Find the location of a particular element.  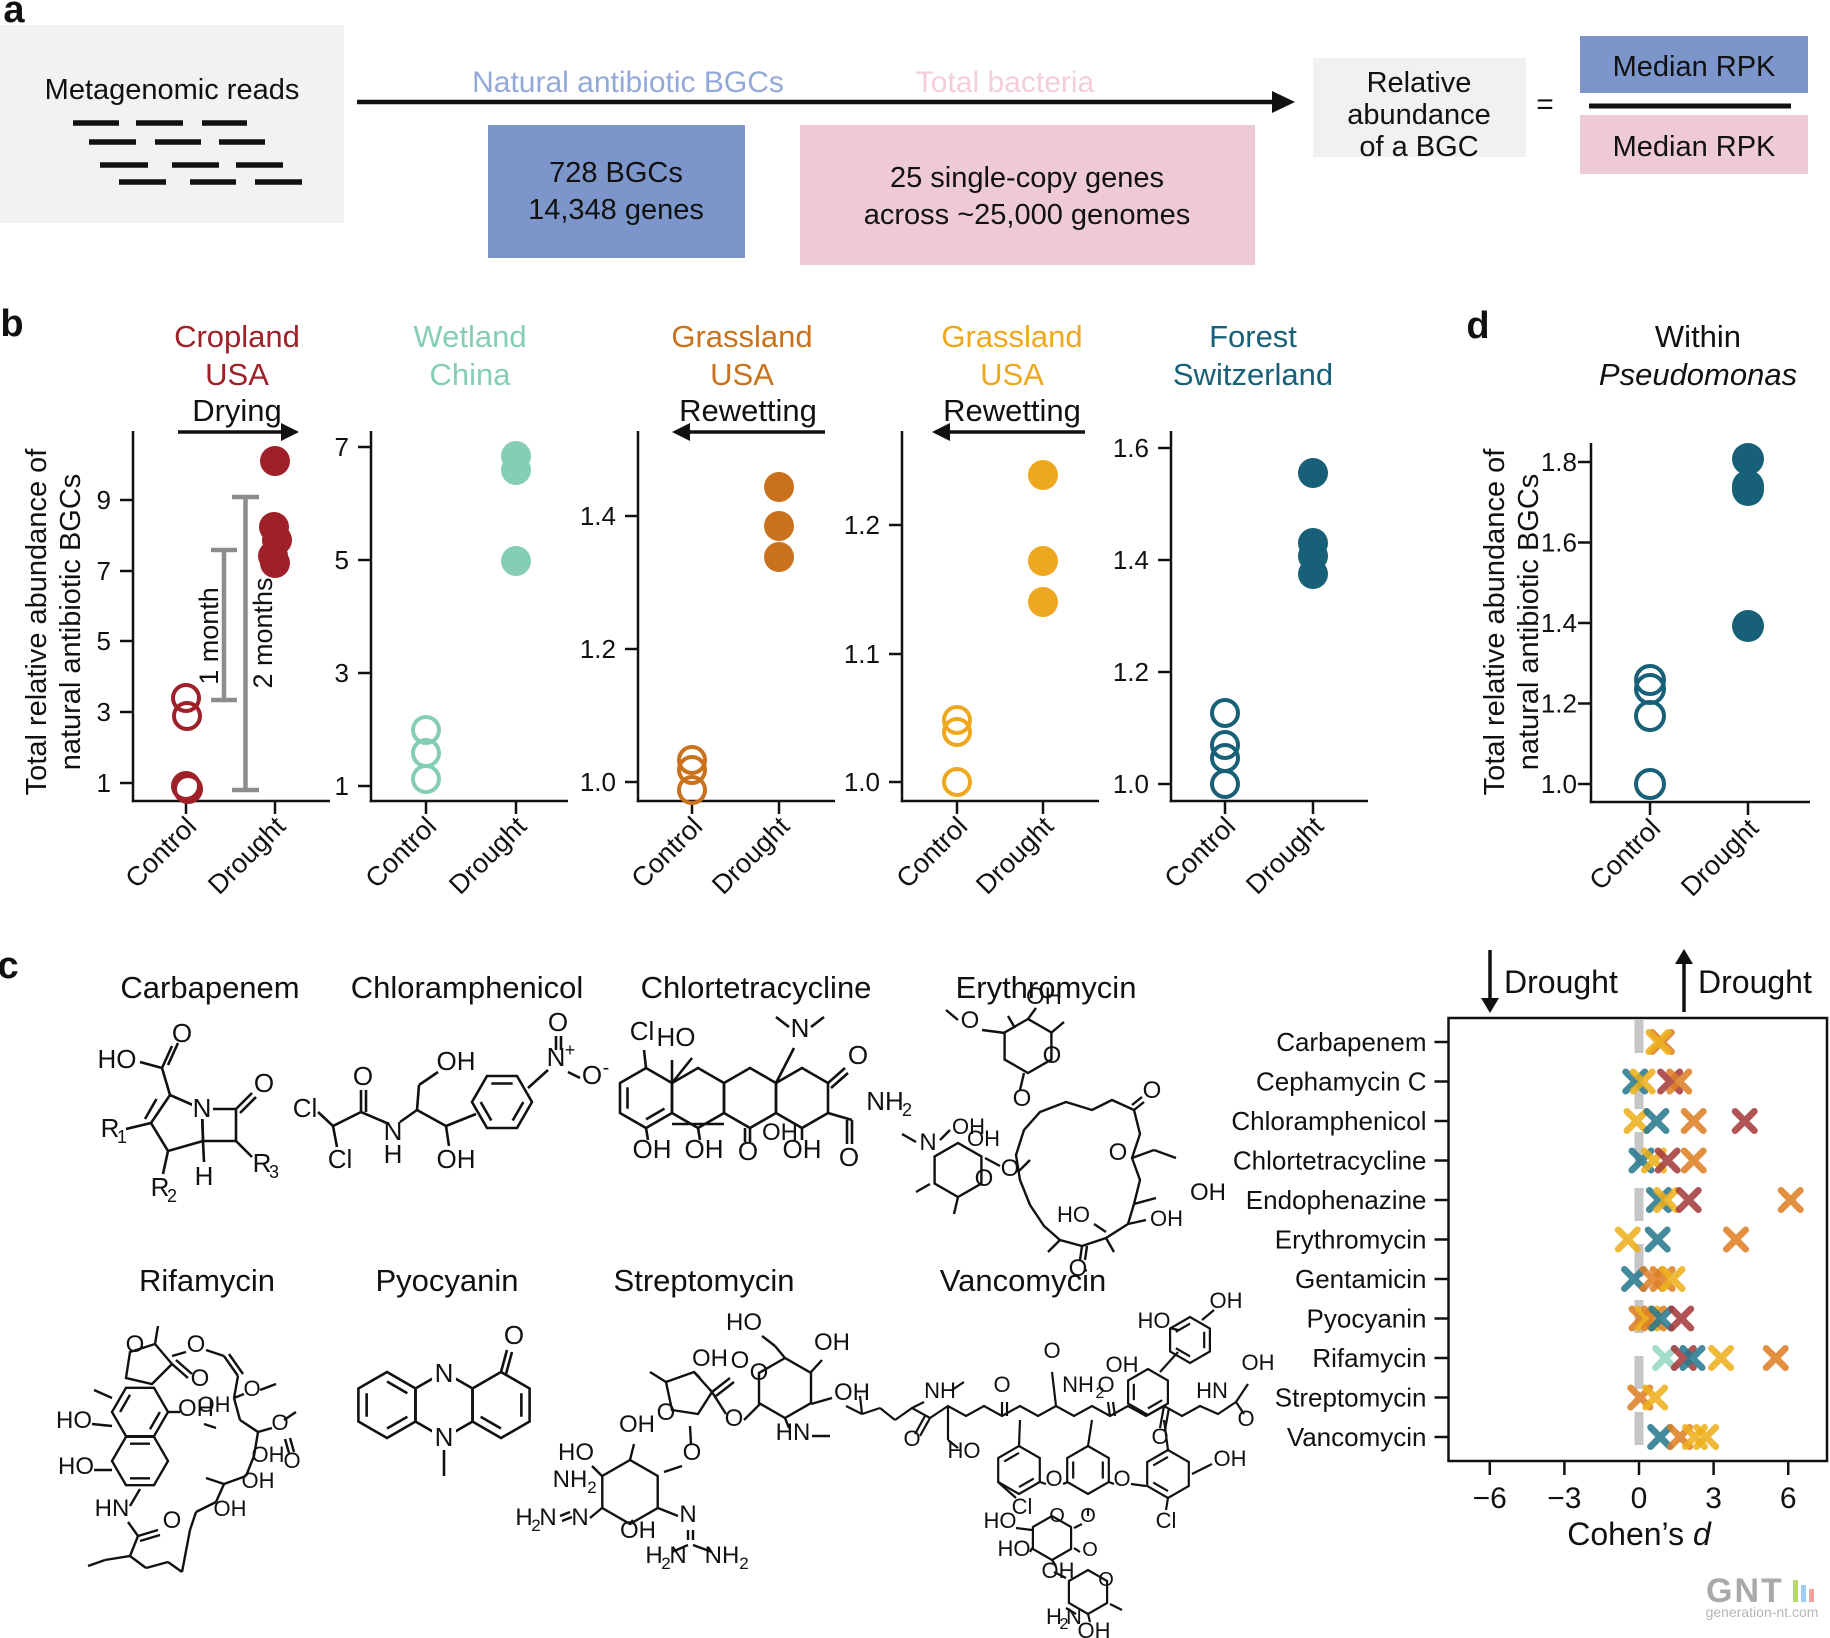

svg-text: Streptomycin is located at coordinates (1351, 1398).